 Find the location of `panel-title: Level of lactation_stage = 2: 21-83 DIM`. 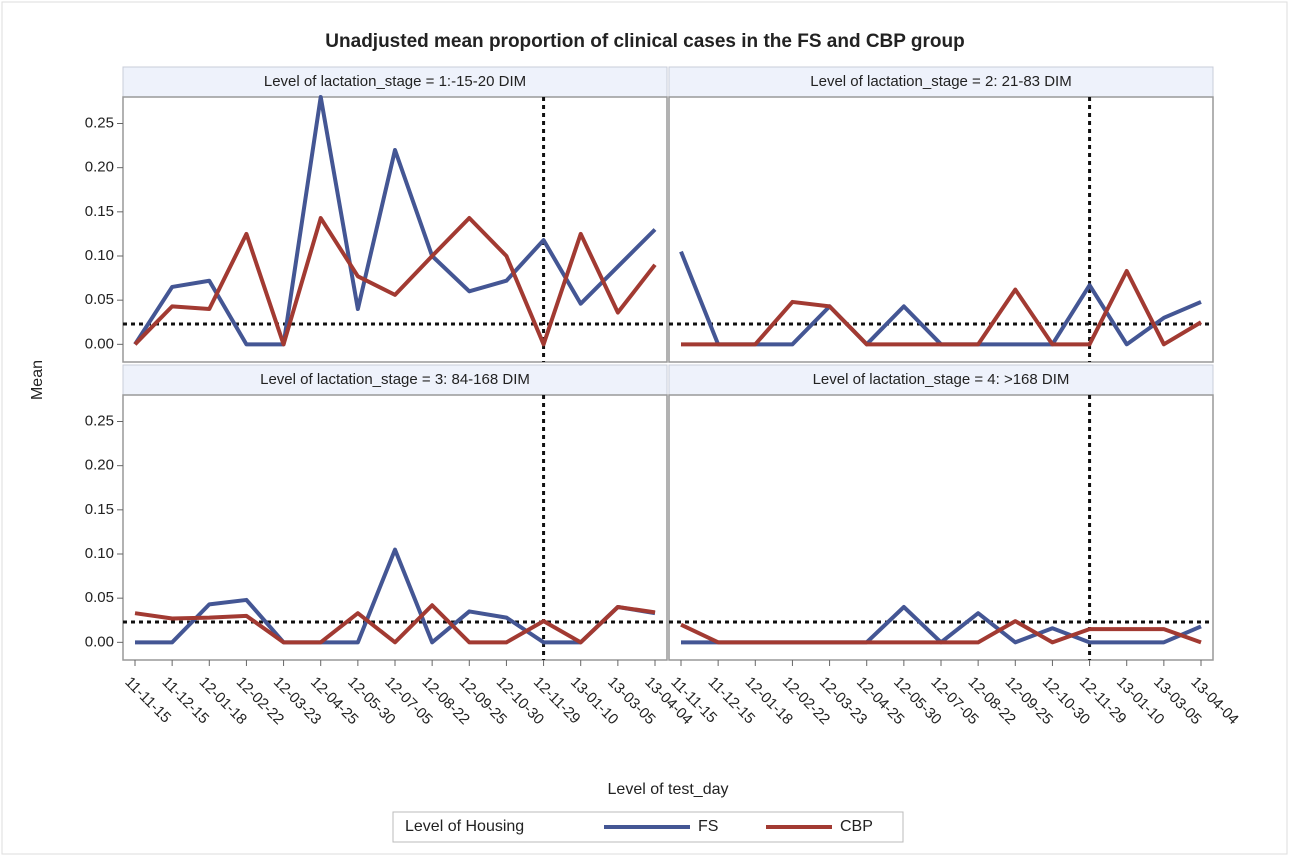

panel-title: Level of lactation_stage = 2: 21-83 DIM is located at coordinates (940, 81).